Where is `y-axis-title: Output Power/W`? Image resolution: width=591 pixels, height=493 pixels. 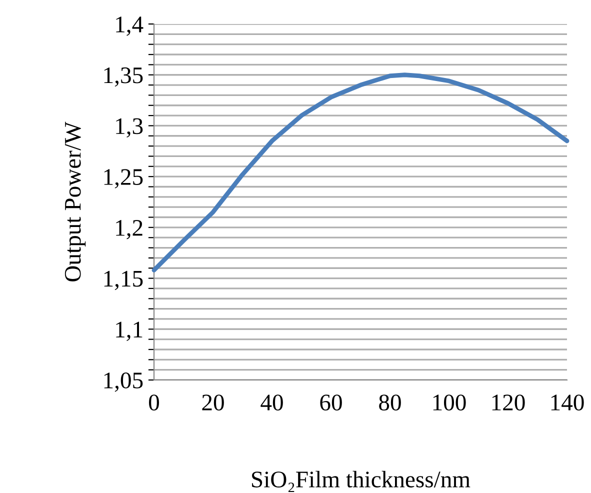
y-axis-title: Output Power/W is located at coordinates (75, 202).